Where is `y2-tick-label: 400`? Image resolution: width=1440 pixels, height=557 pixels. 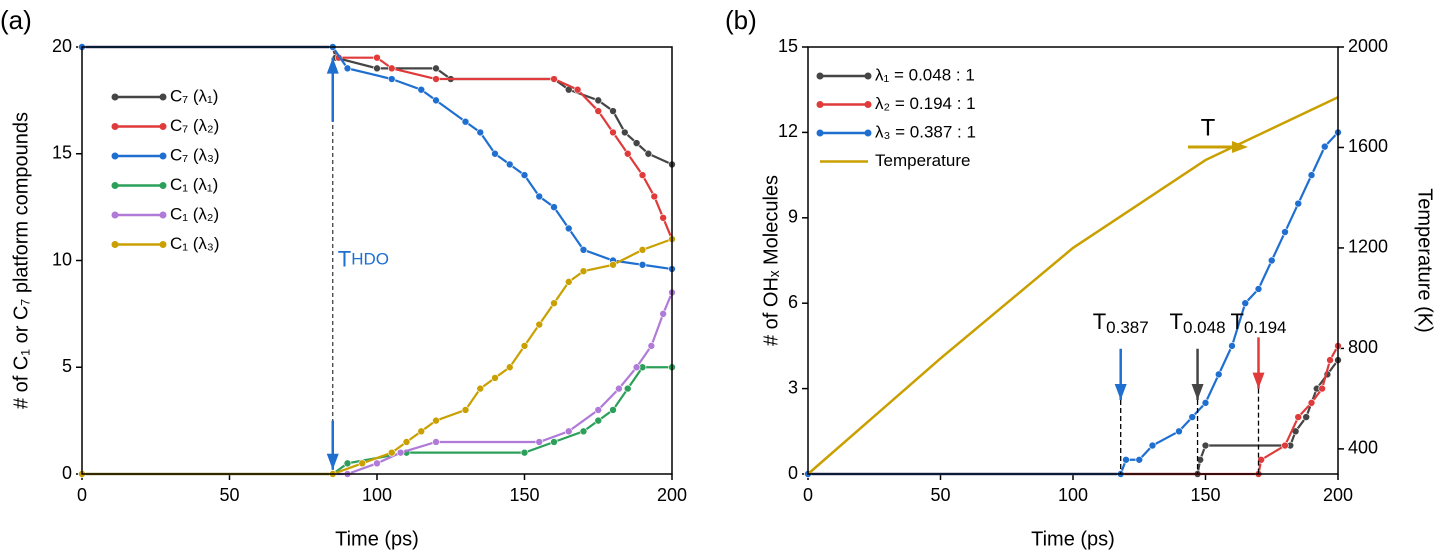 y2-tick-label: 400 is located at coordinates (1363, 448).